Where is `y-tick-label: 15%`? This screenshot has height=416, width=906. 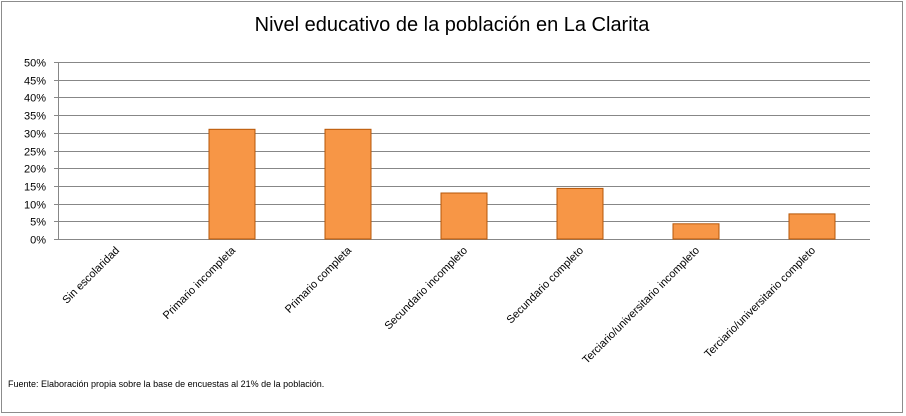 y-tick-label: 15% is located at coordinates (35, 188).